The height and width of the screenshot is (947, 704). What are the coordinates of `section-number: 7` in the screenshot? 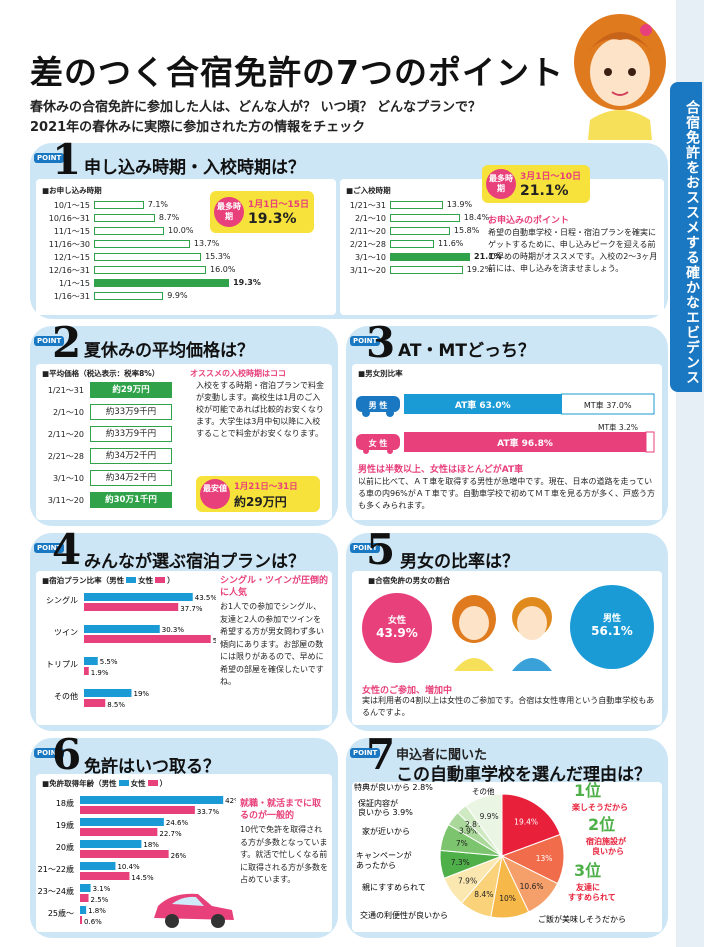 It's located at (381, 754).